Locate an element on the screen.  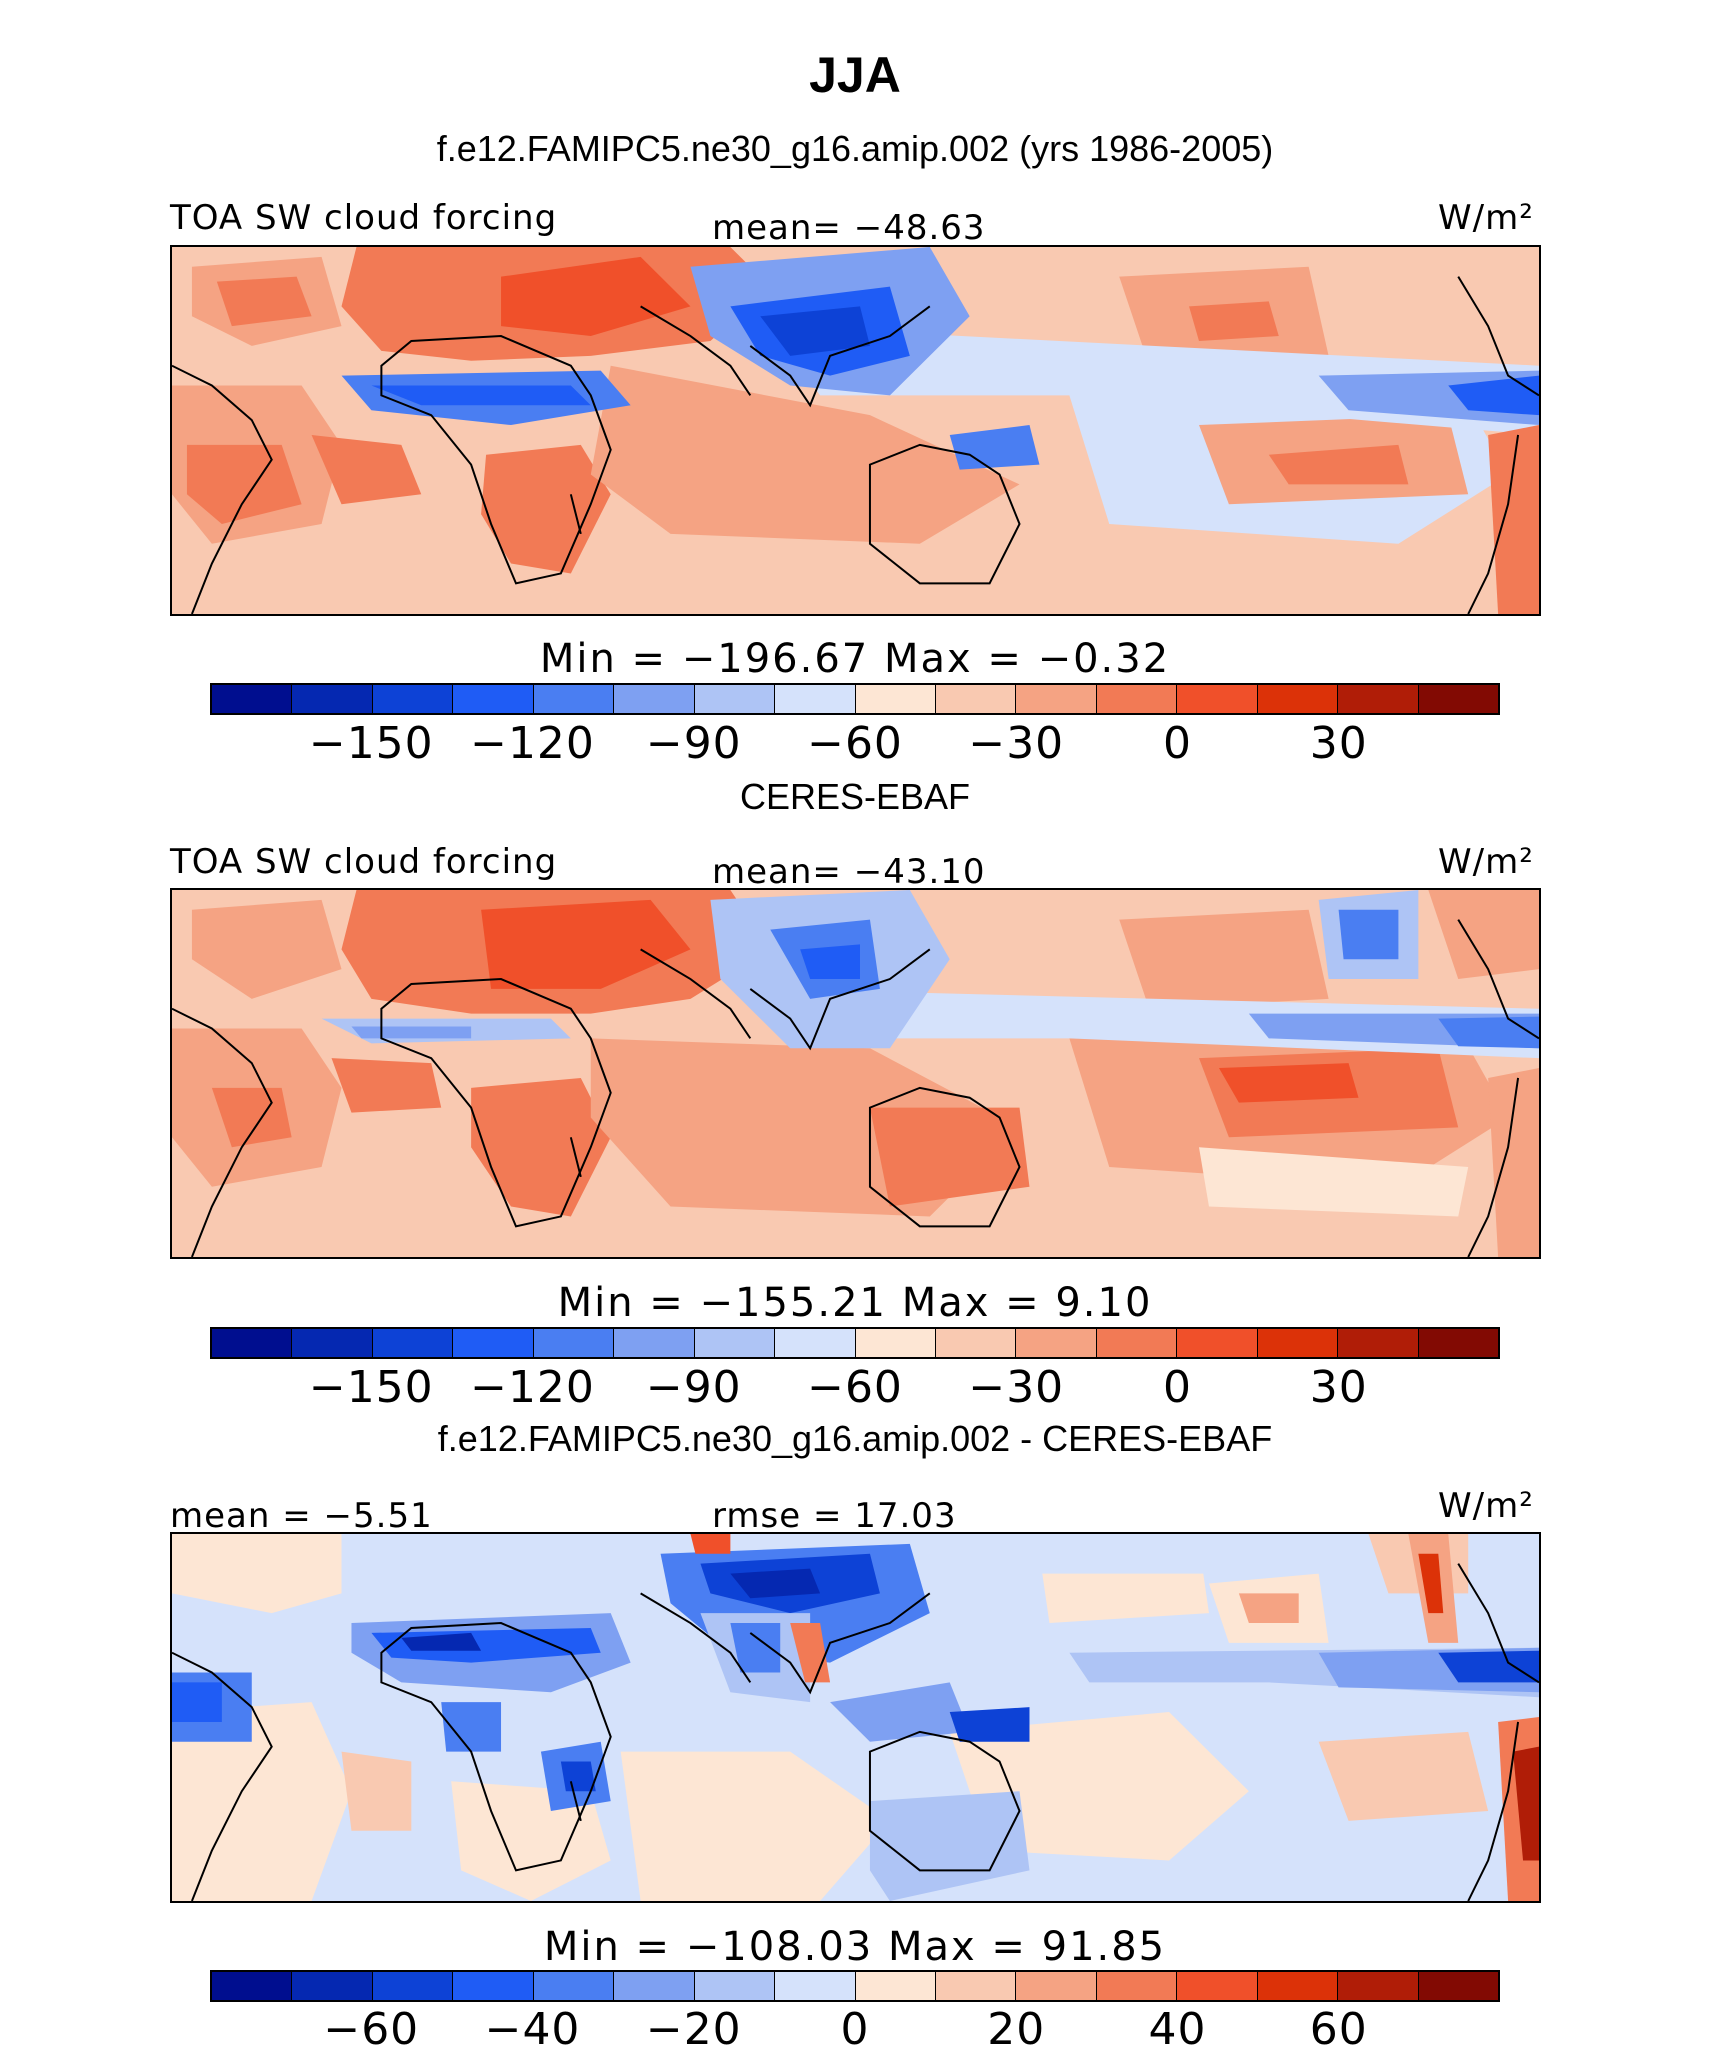
panel3-colorbar-ticks: −60 −40 −20 0 20 40 60 is located at coordinates (855, 2029).